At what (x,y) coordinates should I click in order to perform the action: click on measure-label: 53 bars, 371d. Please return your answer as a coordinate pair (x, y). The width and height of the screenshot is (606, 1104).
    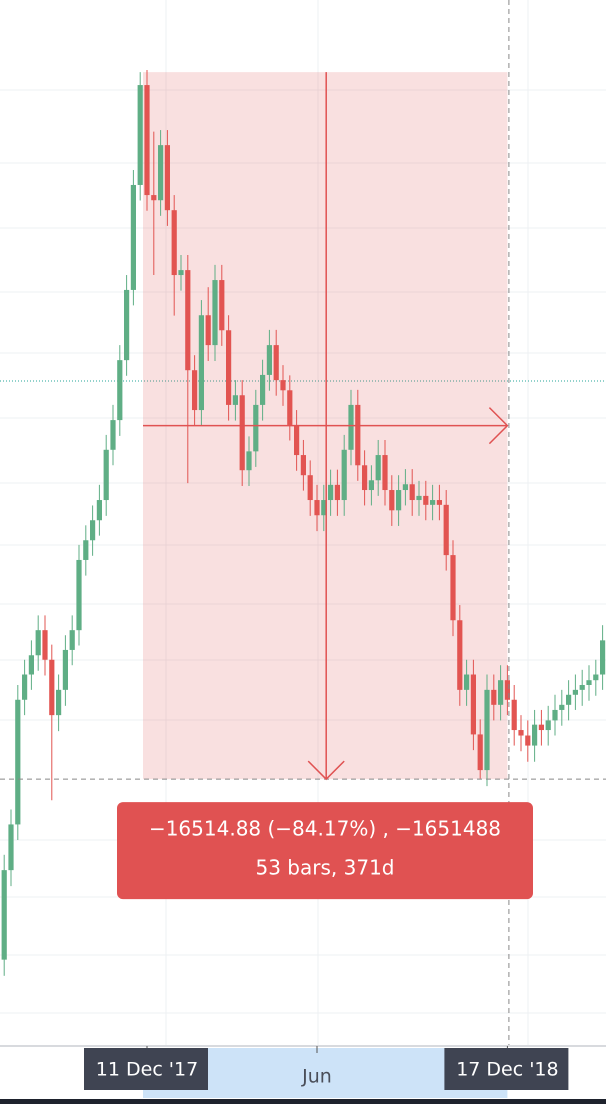
    Looking at the image, I should click on (325, 868).